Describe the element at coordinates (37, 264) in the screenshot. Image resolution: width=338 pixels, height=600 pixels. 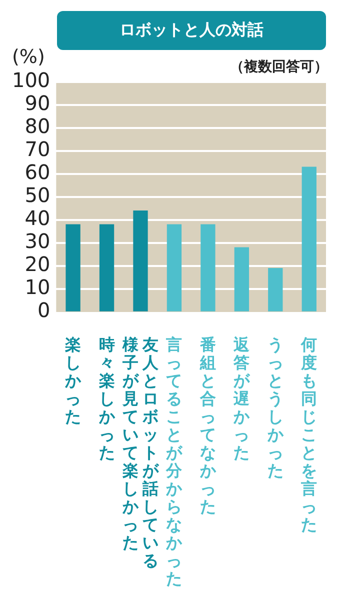
I see `y-tick-label: 20` at that location.